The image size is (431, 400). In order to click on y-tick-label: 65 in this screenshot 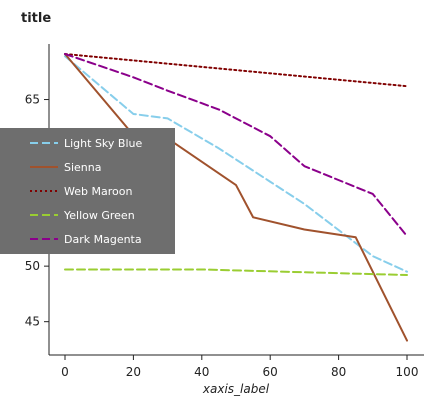, I will do `click(32, 100)`.